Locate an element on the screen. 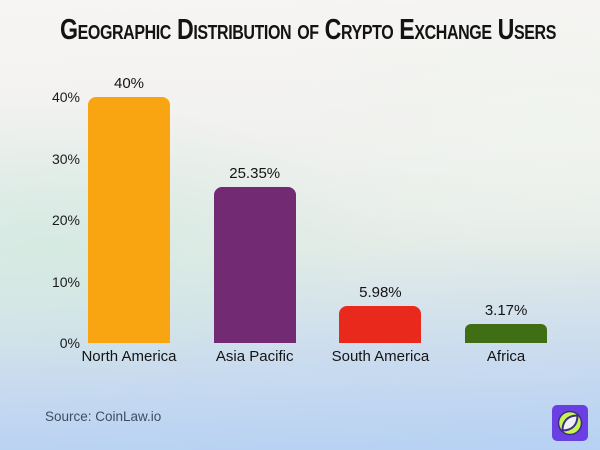 Image resolution: width=600 pixels, height=450 pixels. y-axis-tick-label: 40% is located at coordinates (65, 97).